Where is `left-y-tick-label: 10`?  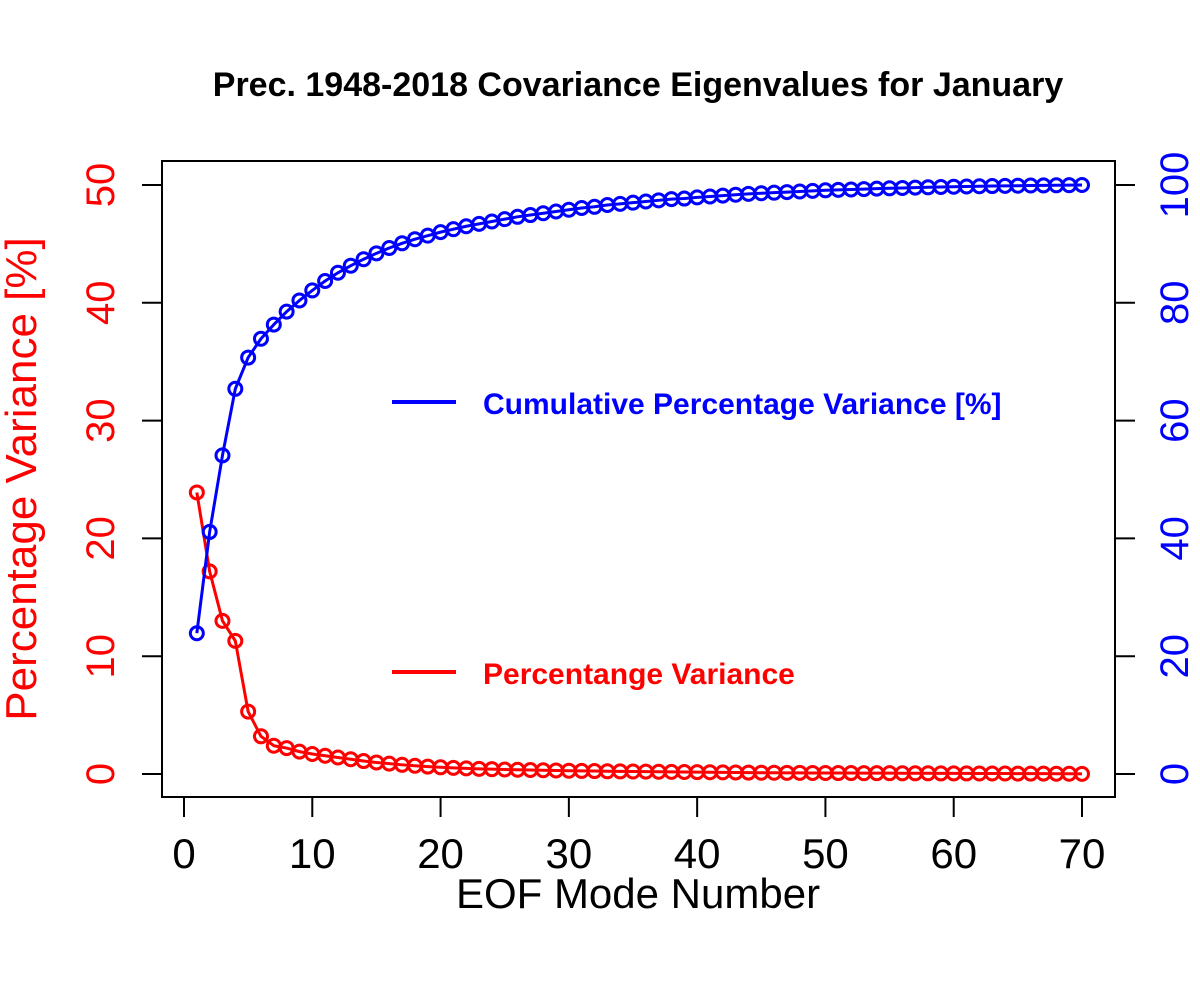
left-y-tick-label: 10 is located at coordinates (101, 656).